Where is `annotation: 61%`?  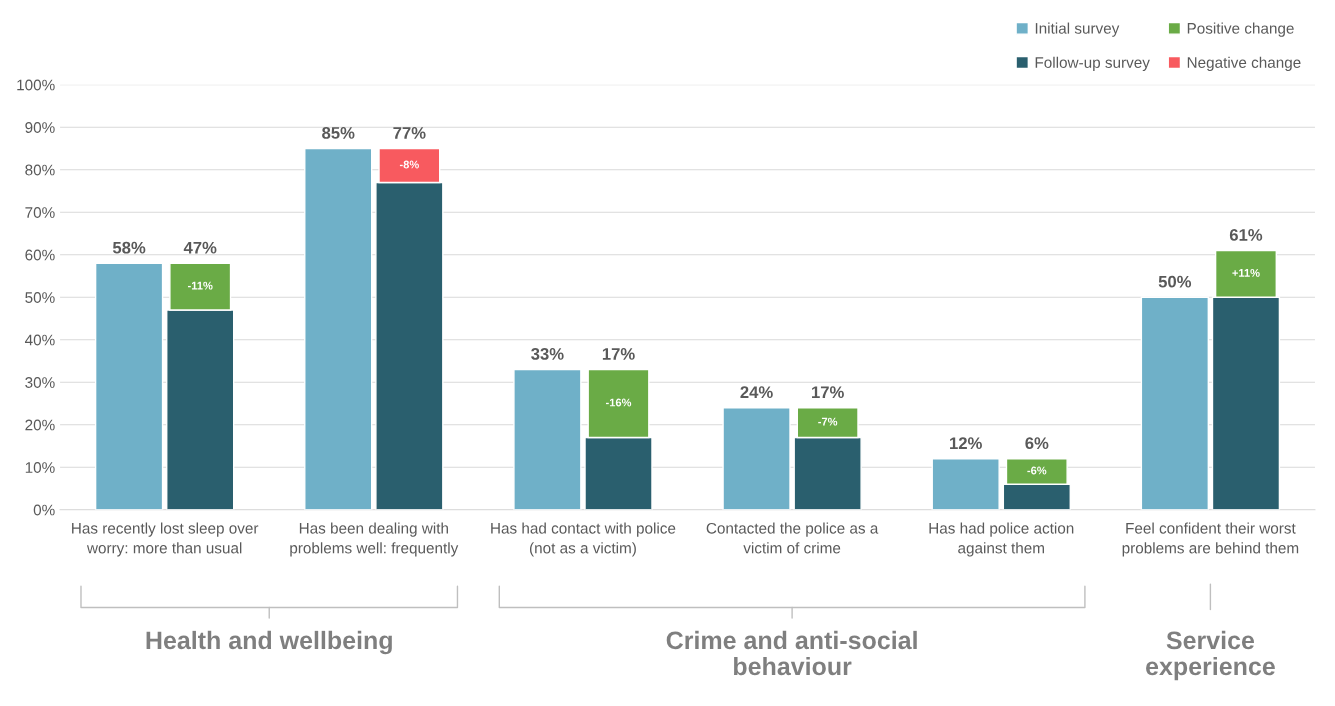
annotation: 61% is located at coordinates (1246, 235).